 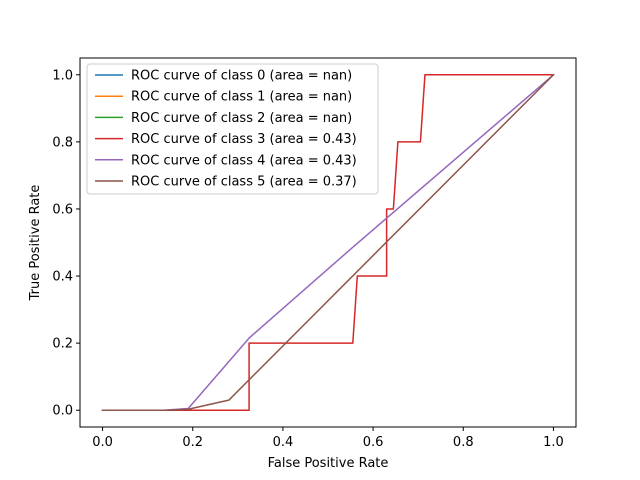 I want to click on x-tick-label: 0.8, so click(x=463, y=442).